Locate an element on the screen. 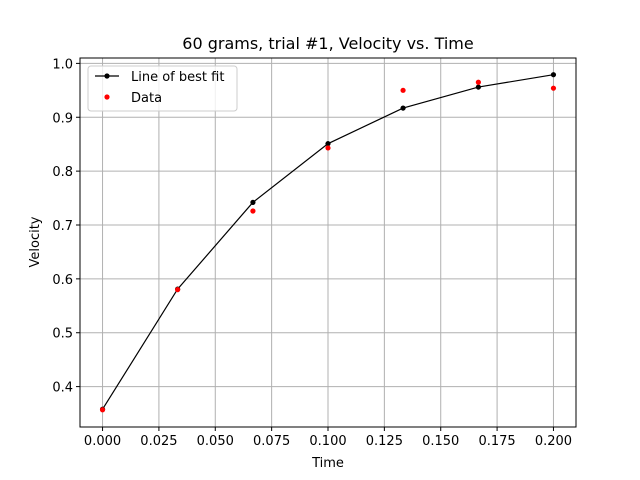  x-tick-label: 0.075 is located at coordinates (271, 441).